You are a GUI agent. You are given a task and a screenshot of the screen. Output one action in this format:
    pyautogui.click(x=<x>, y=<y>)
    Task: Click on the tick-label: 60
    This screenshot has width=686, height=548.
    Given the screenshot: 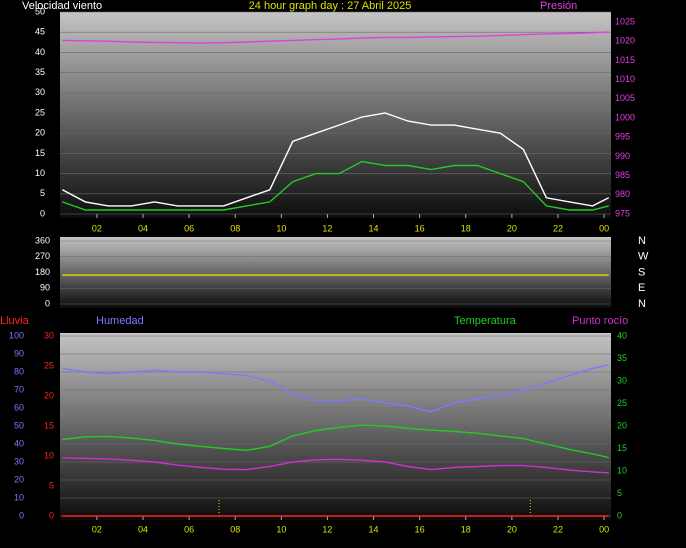 What is the action you would take?
    pyautogui.click(x=19, y=407)
    